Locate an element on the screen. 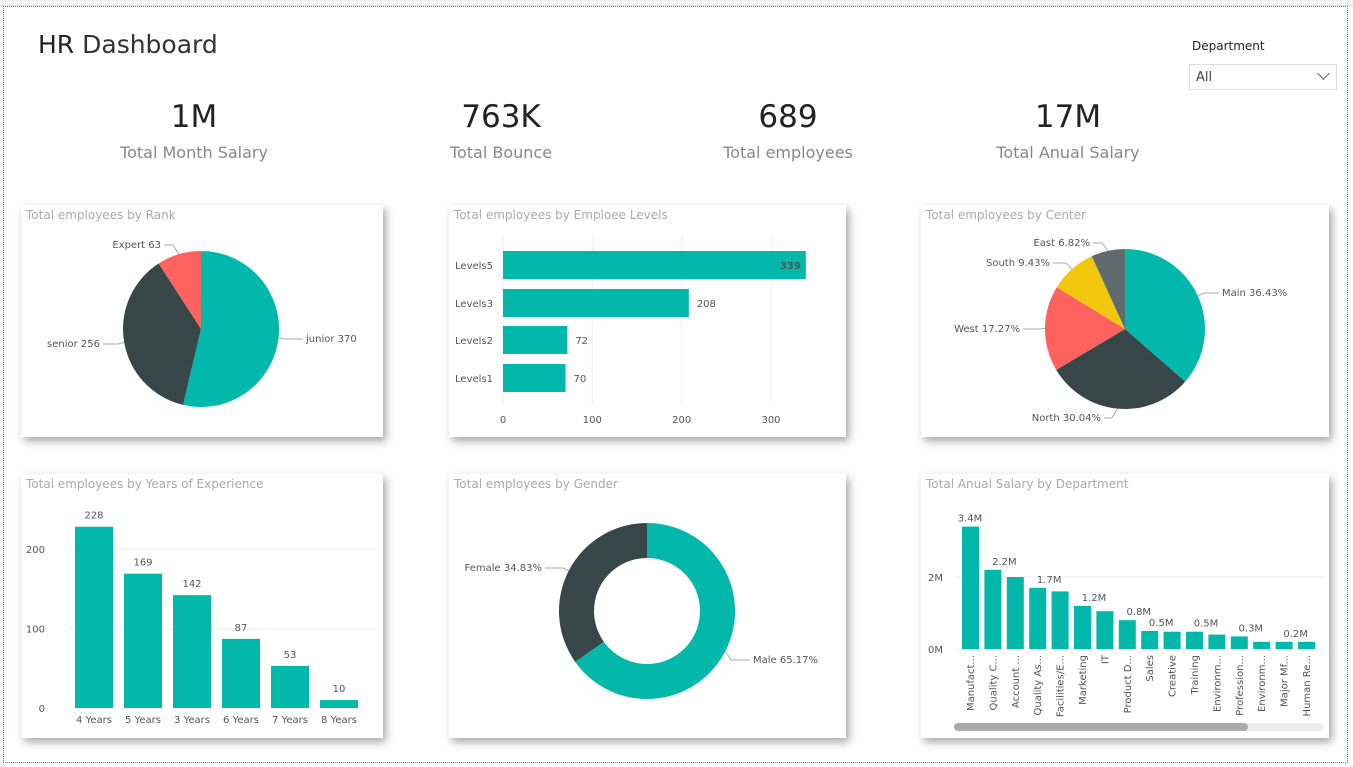  bar-3-years is located at coordinates (192, 651).